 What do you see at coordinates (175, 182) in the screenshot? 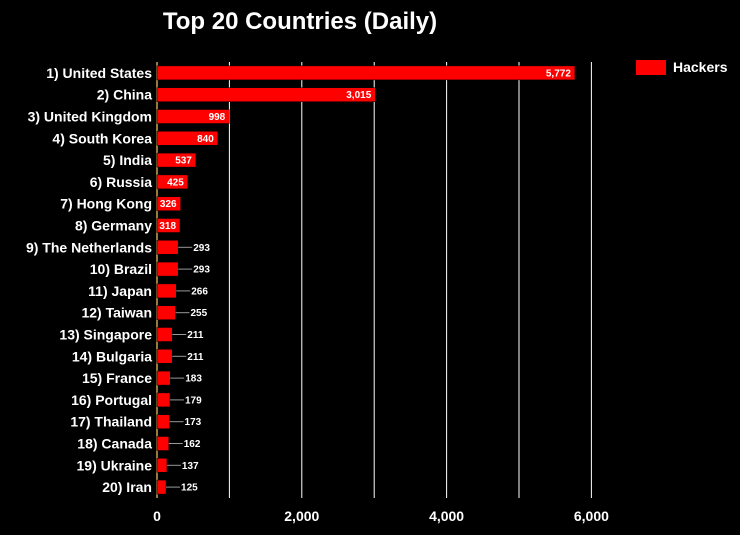
I see `data-label: 425` at bounding box center [175, 182].